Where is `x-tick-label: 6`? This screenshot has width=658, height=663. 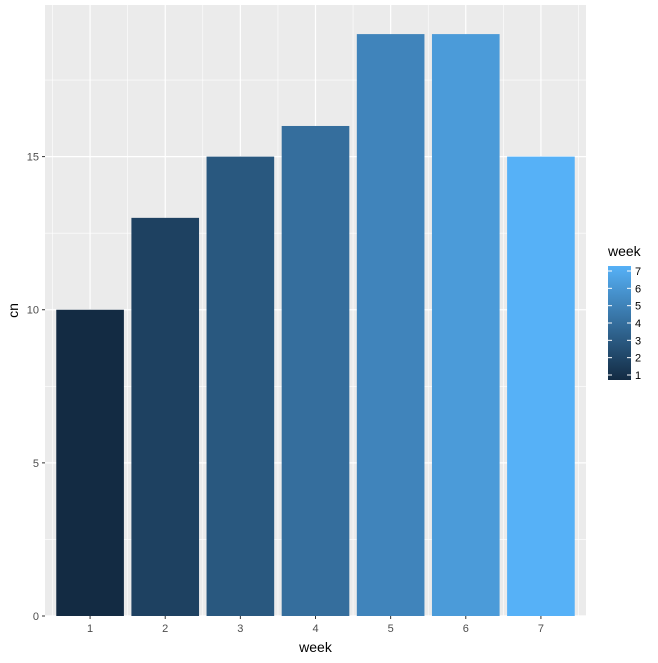 x-tick-label: 6 is located at coordinates (466, 629).